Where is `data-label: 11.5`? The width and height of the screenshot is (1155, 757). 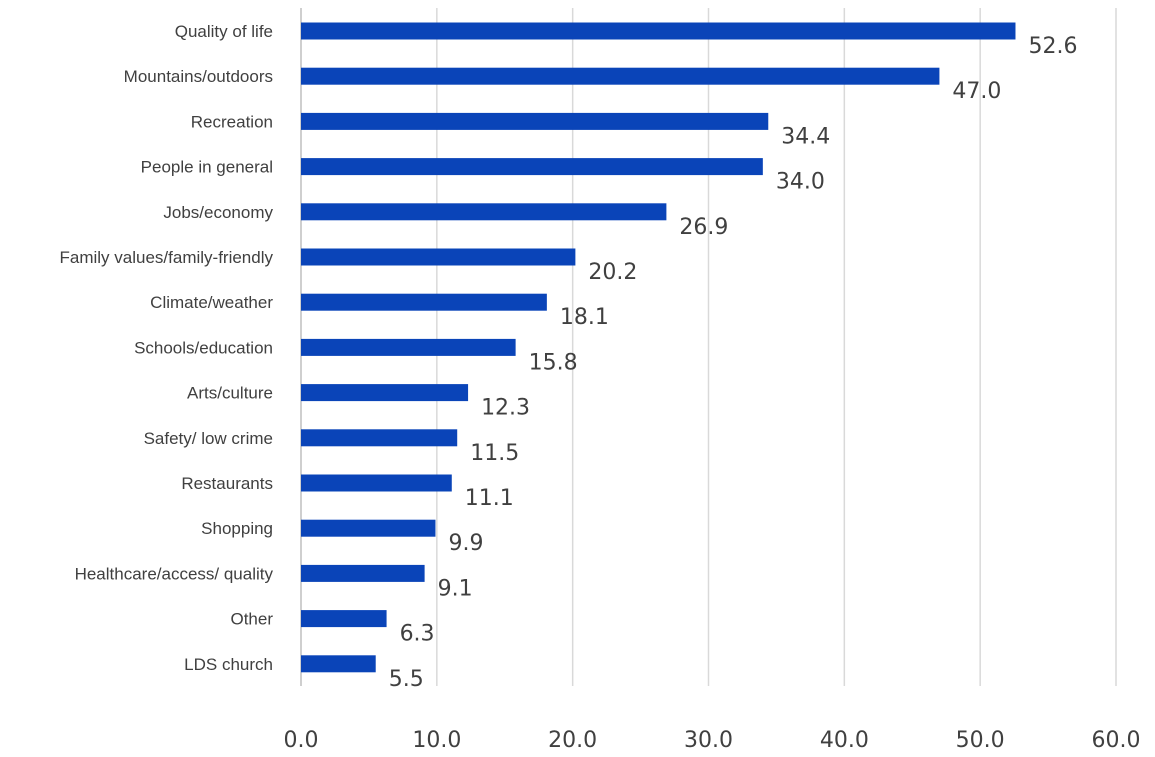 data-label: 11.5 is located at coordinates (494, 453).